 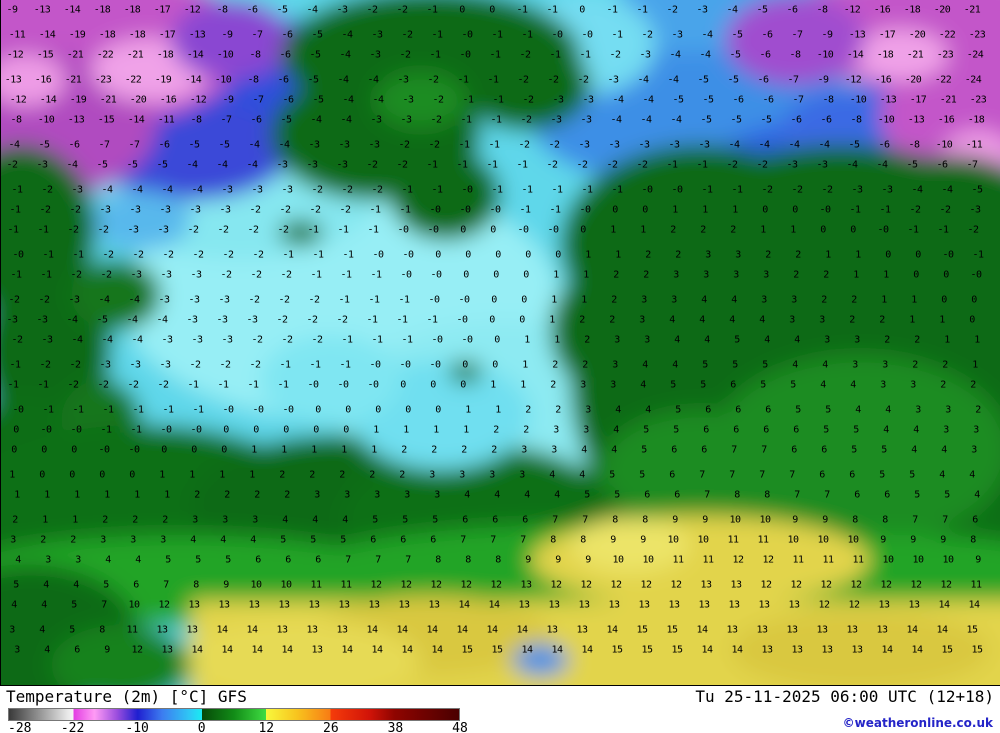 What do you see at coordinates (917, 723) in the screenshot?
I see `copyright-link: ©weatheronline.co.uk` at bounding box center [917, 723].